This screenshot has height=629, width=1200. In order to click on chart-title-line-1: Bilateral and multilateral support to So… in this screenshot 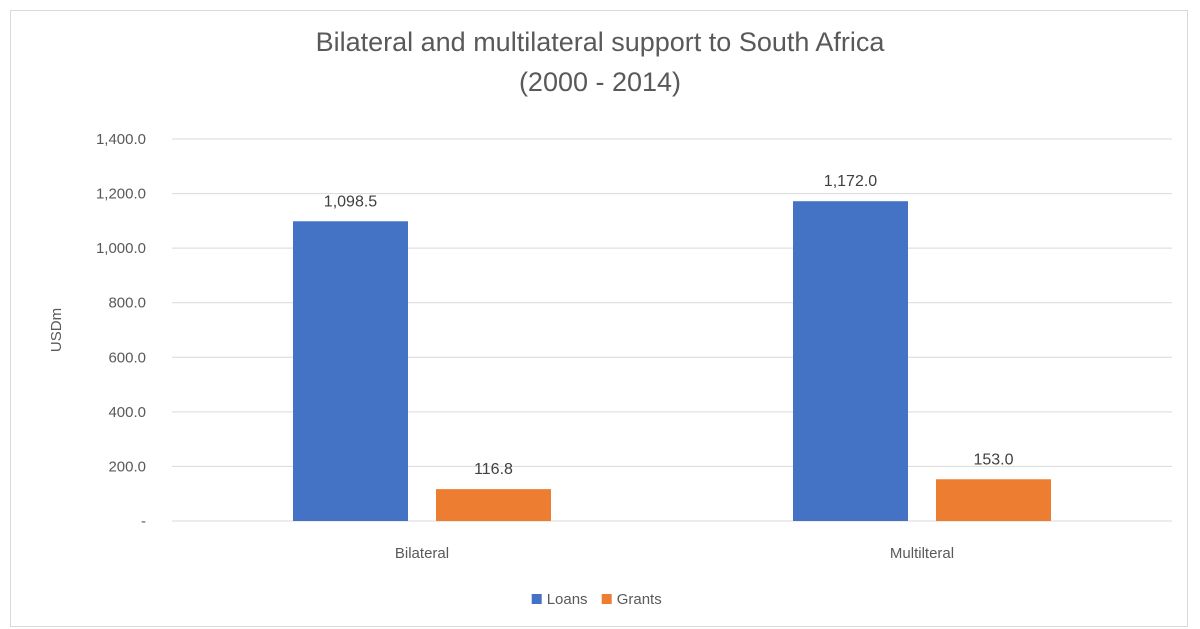, I will do `click(600, 42)`.